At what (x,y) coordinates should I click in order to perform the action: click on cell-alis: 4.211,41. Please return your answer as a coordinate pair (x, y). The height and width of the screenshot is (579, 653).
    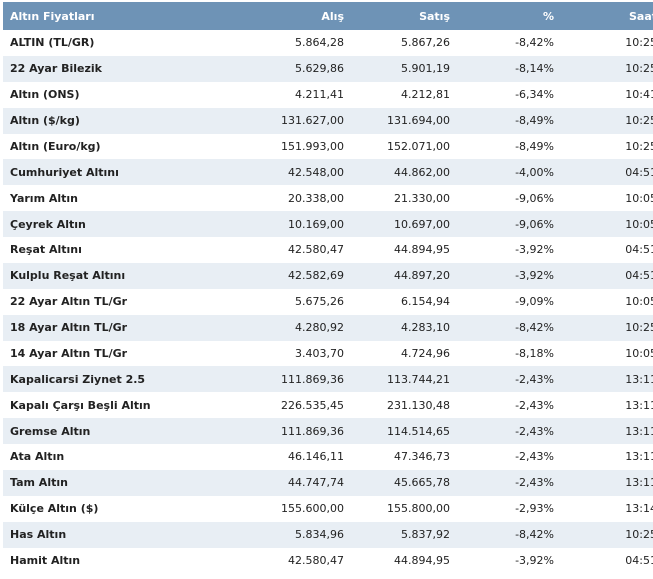
    Looking at the image, I should click on (319, 95).